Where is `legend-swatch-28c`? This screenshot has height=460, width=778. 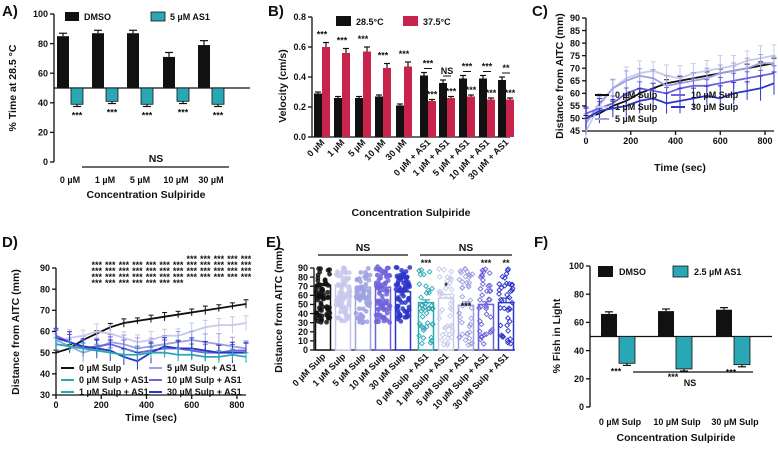 legend-swatch-28c is located at coordinates (343, 21).